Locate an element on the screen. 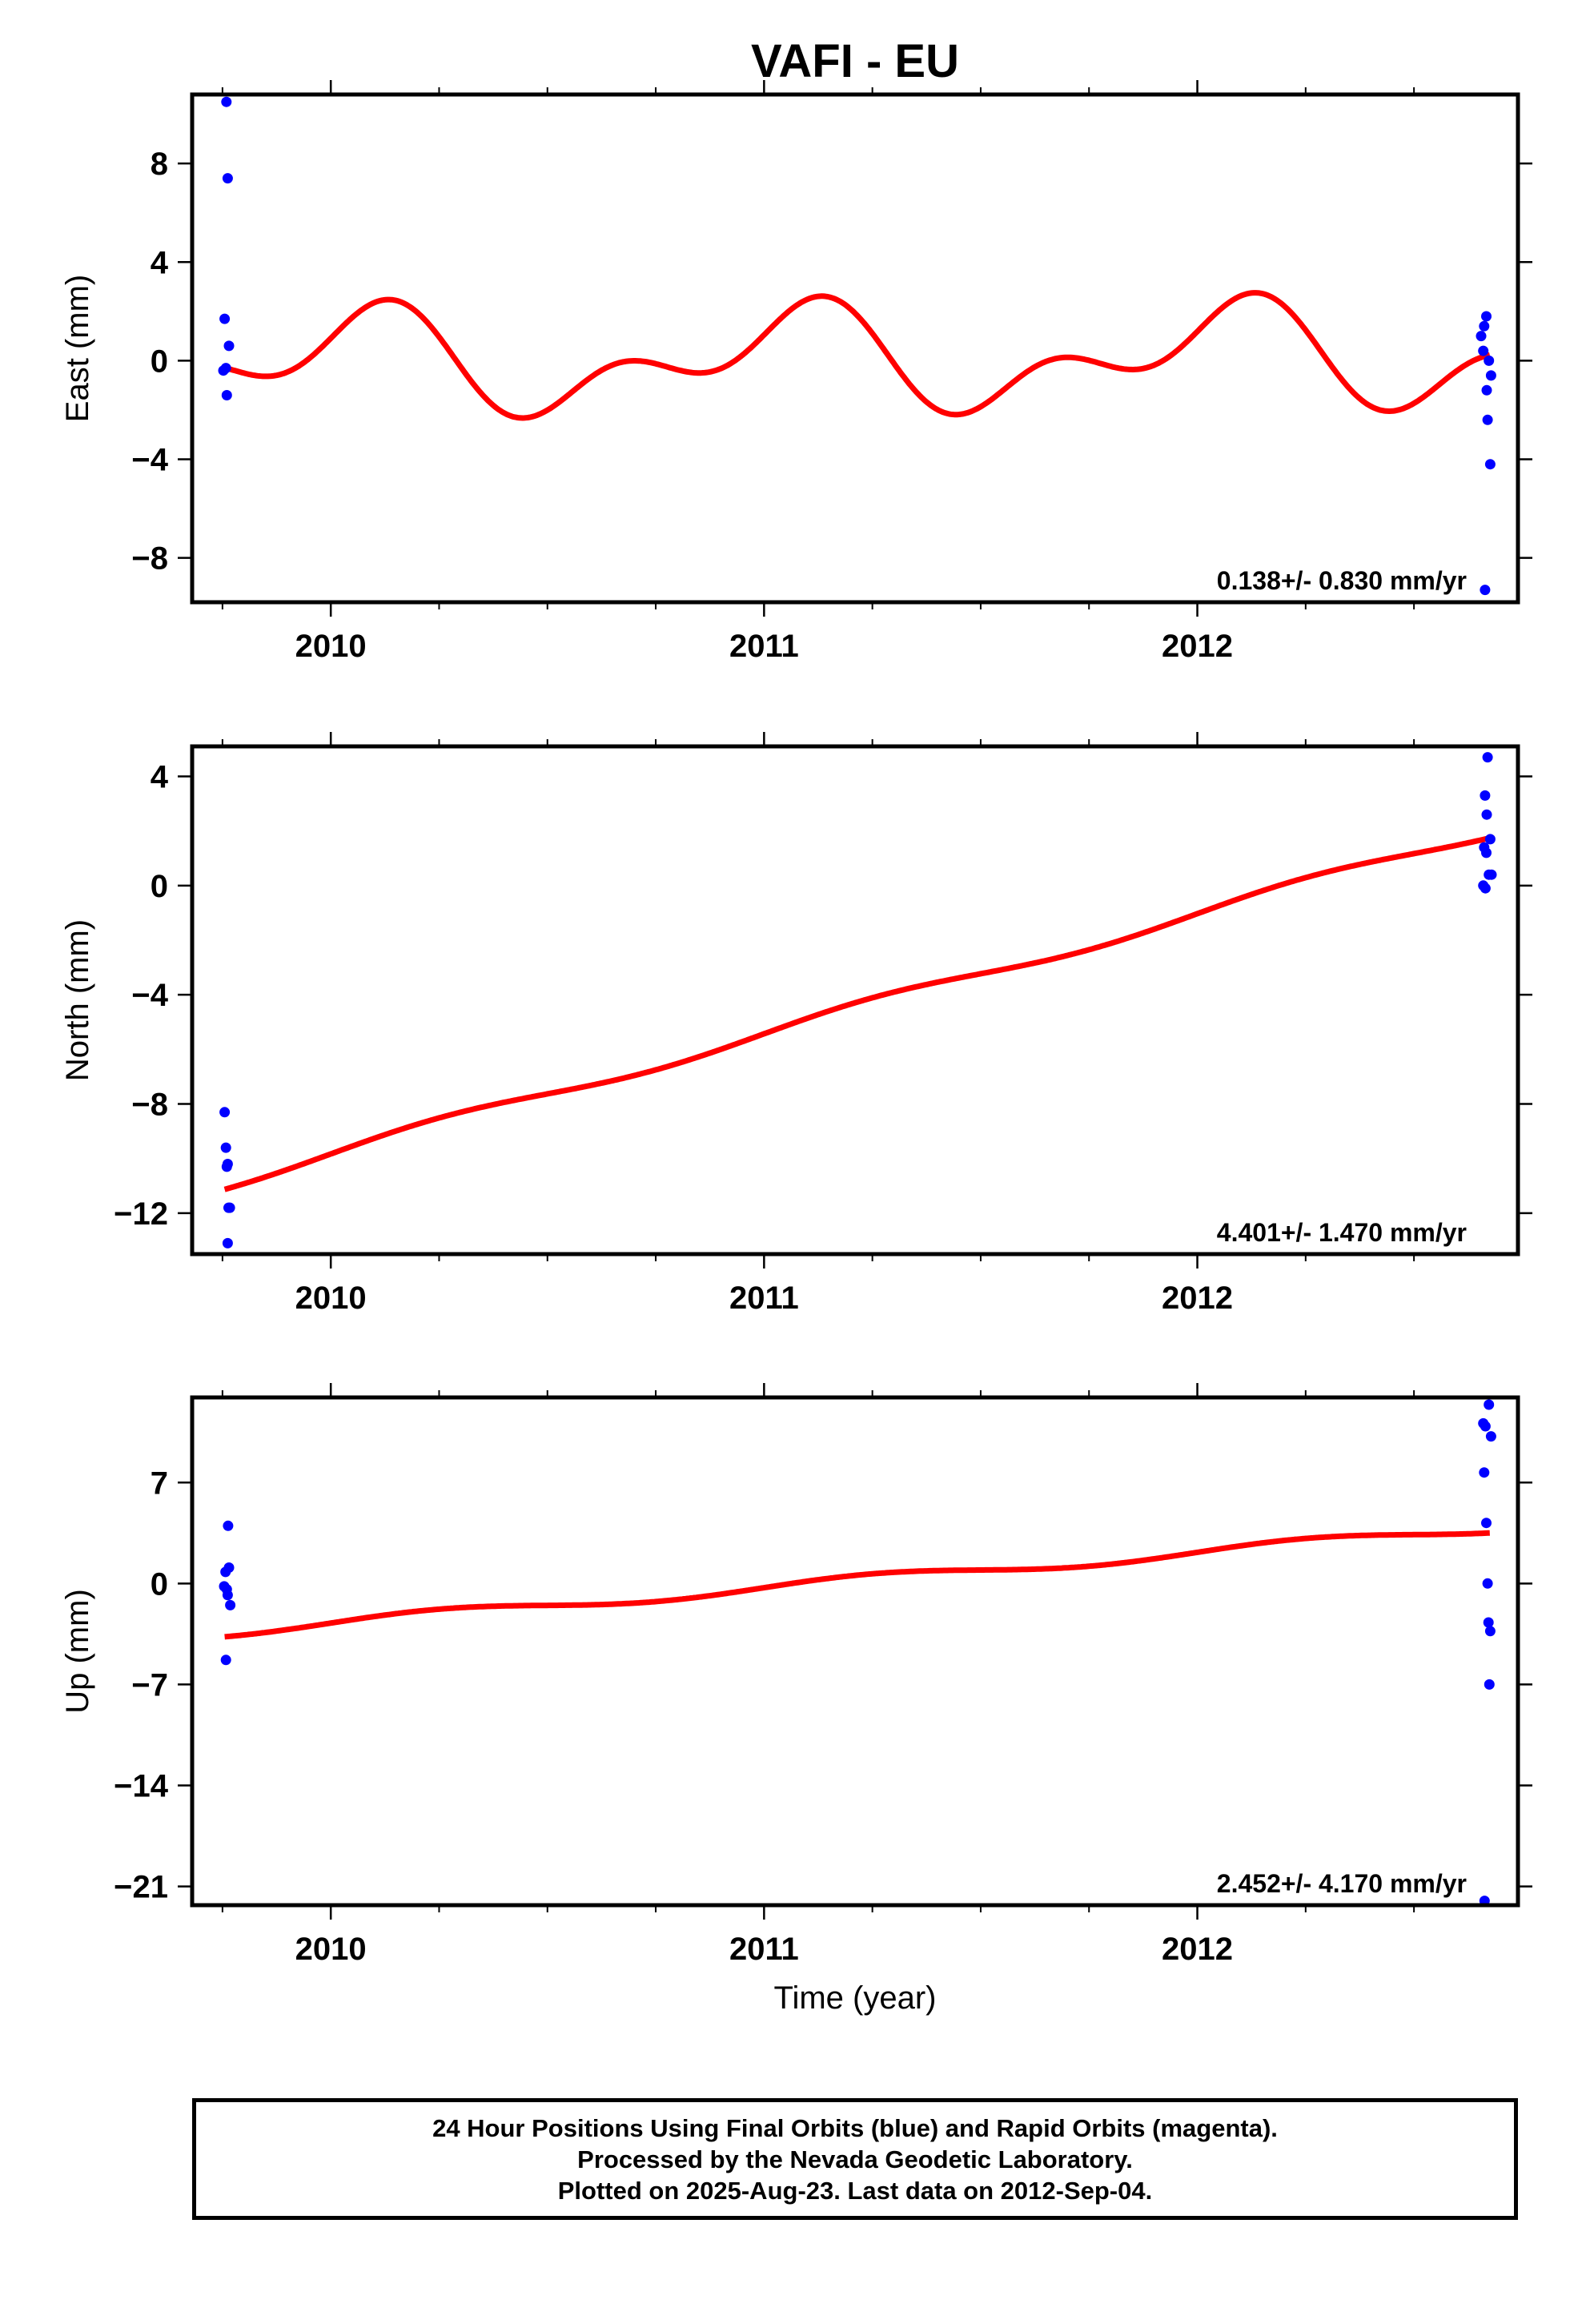 Image resolution: width=1582 pixels, height=2324 pixels. north-y-axis-label: North (mm) is located at coordinates (77, 1000).